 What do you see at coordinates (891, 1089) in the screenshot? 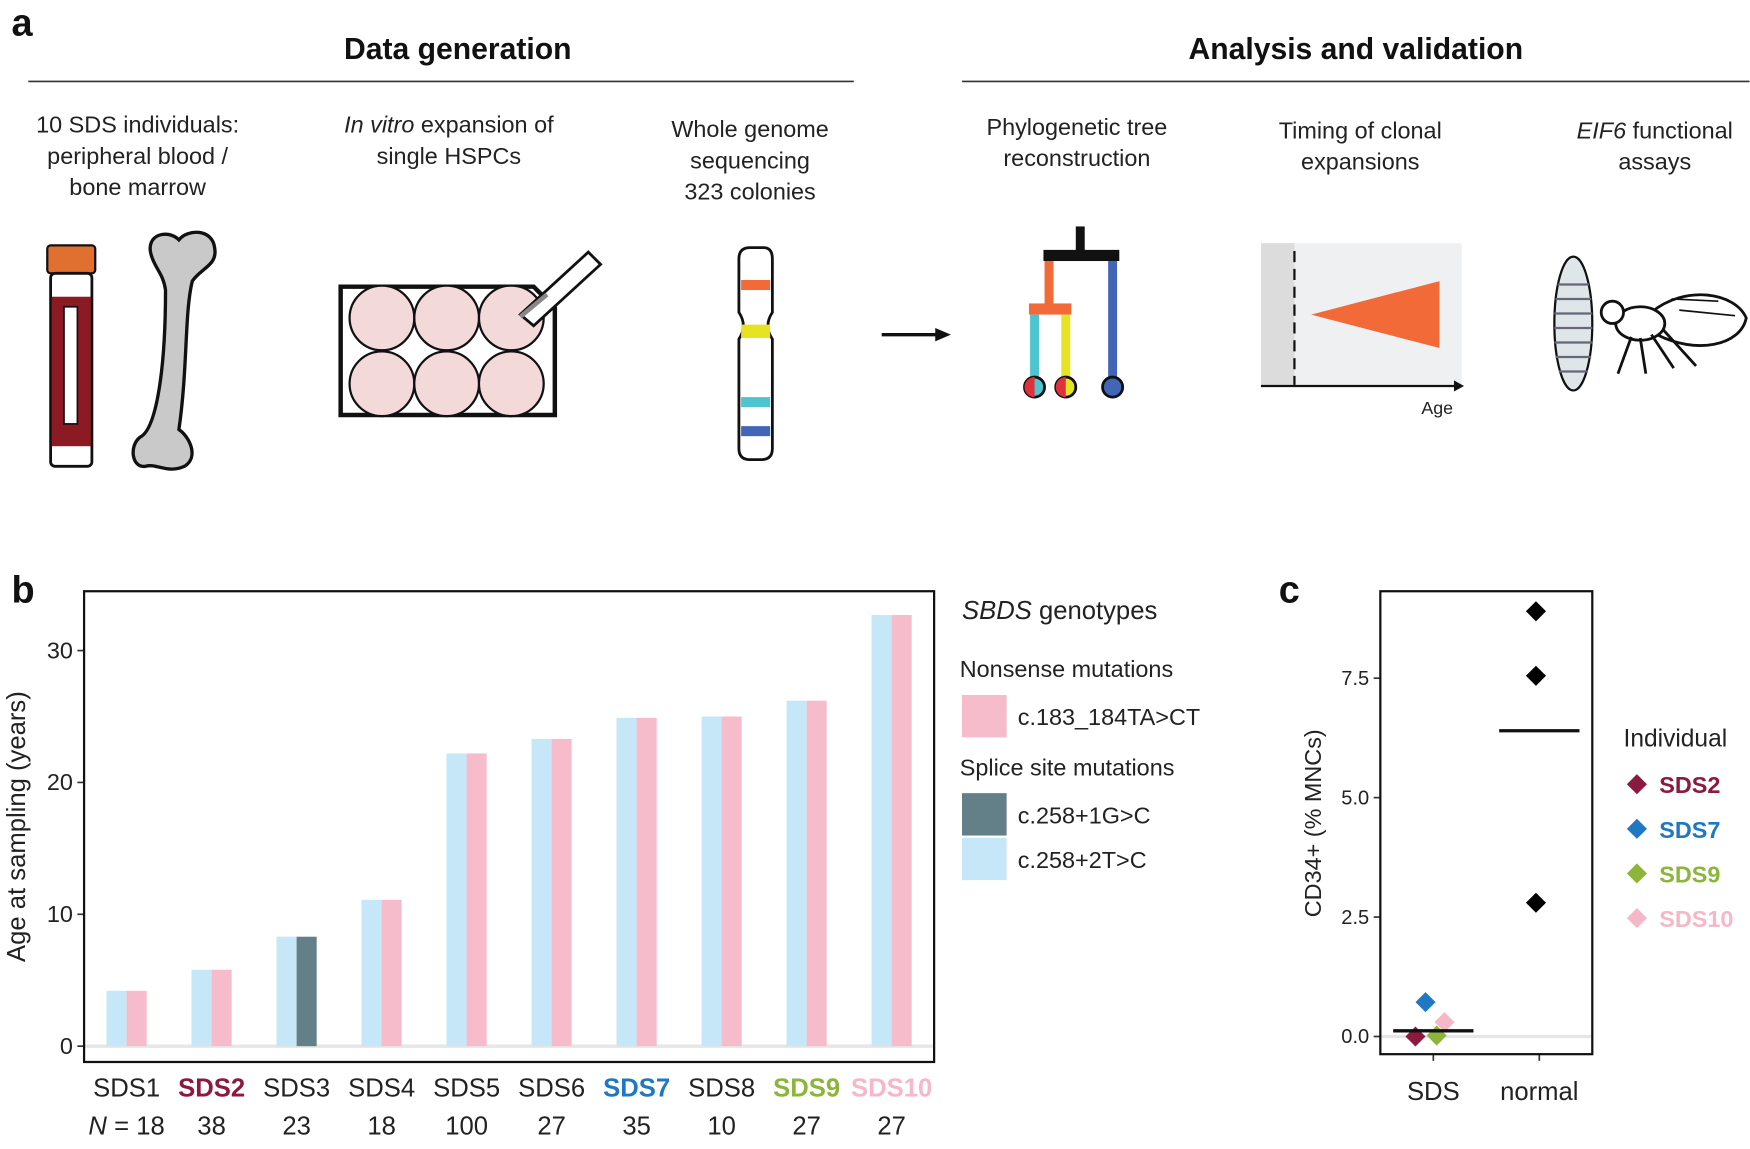
I see `x-tick-label: SDS10` at bounding box center [891, 1089].